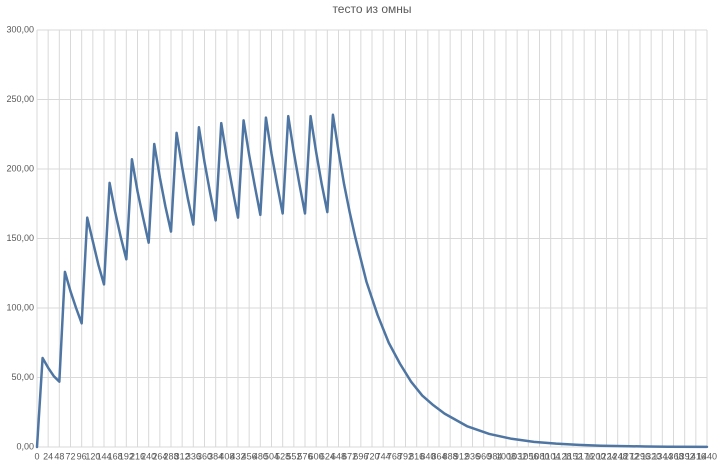 The height and width of the screenshot is (467, 725). I want to click on x-tick-label: 408, so click(226, 456).